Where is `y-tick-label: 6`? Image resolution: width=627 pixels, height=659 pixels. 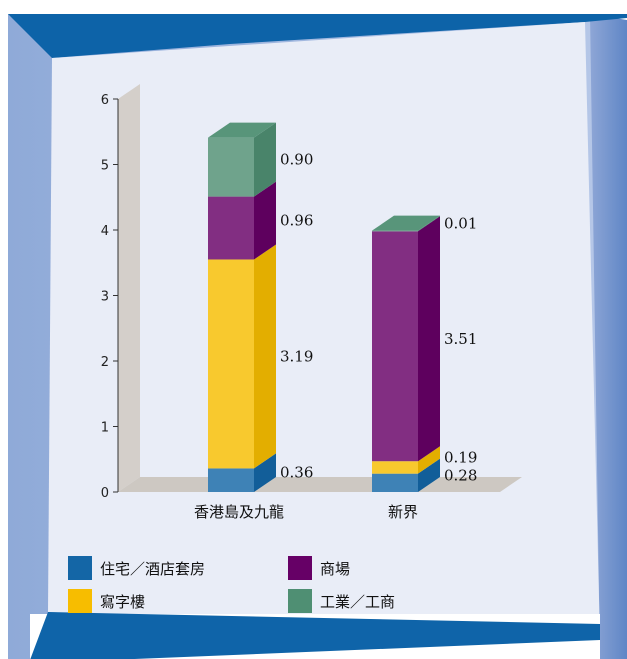 y-tick-label: 6 is located at coordinates (105, 100).